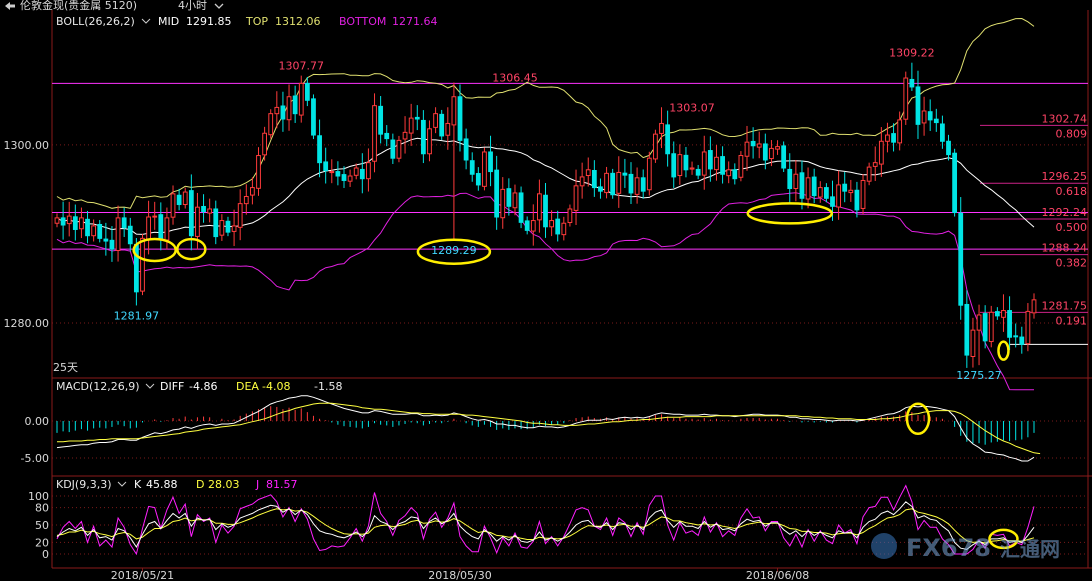 The width and height of the screenshot is (1092, 581). I want to click on macd-dea-label: DEA, so click(247, 386).